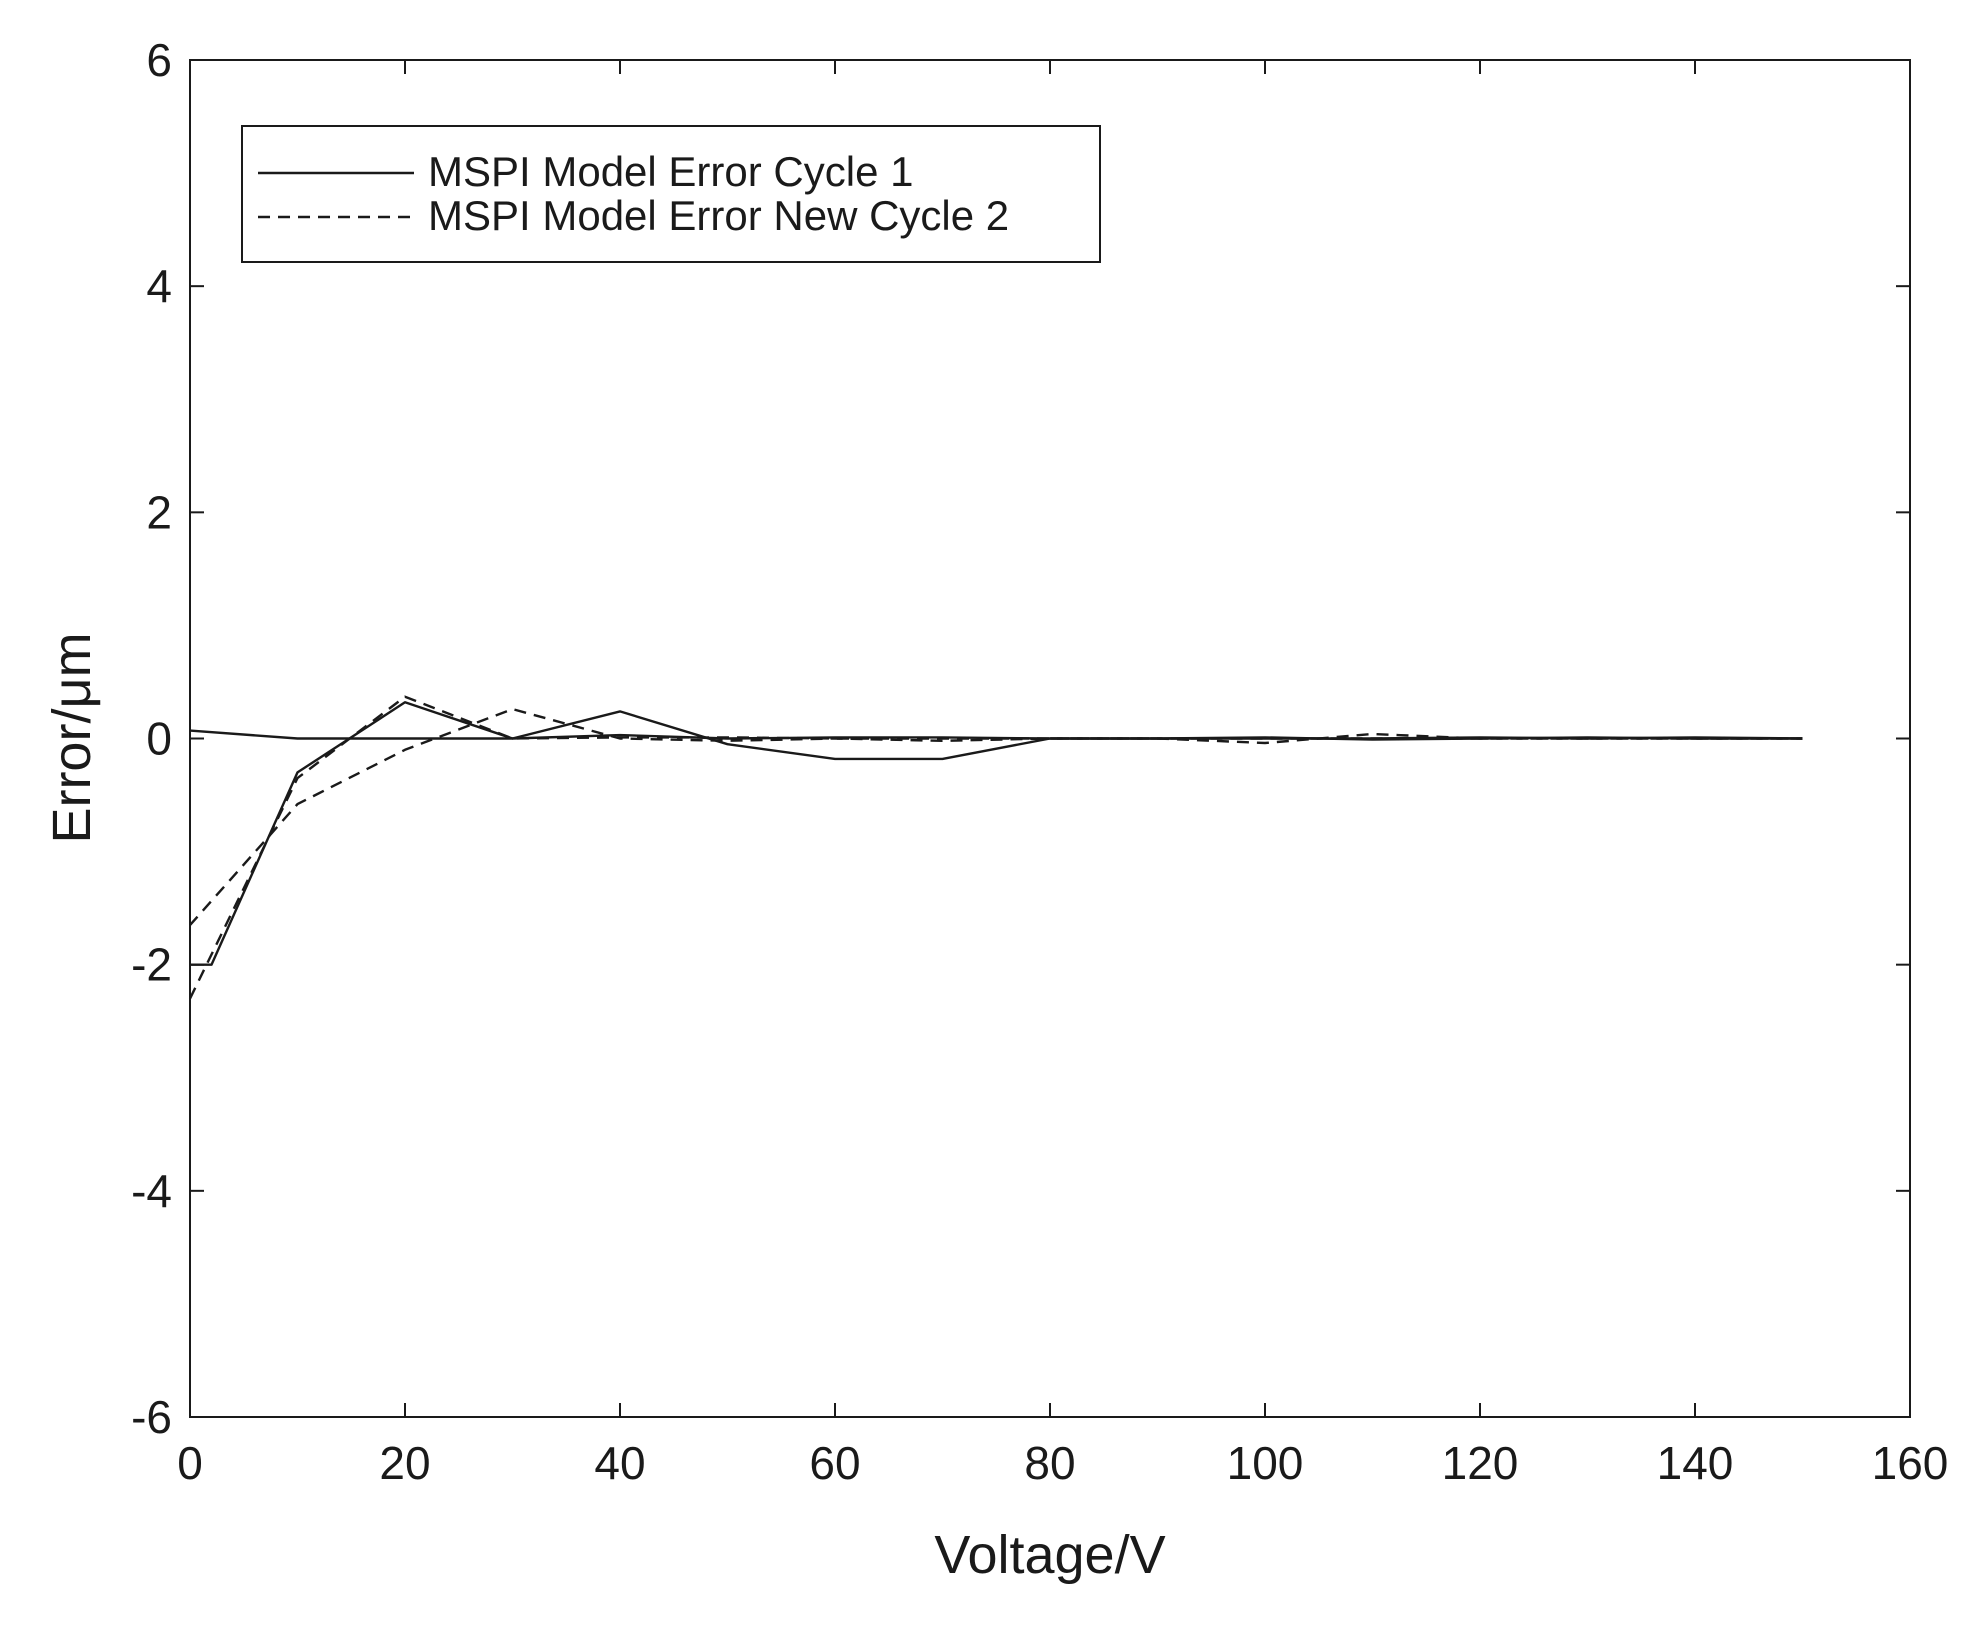 The image size is (1984, 1630). I want to click on y-tick-label-5: 4, so click(159, 286).